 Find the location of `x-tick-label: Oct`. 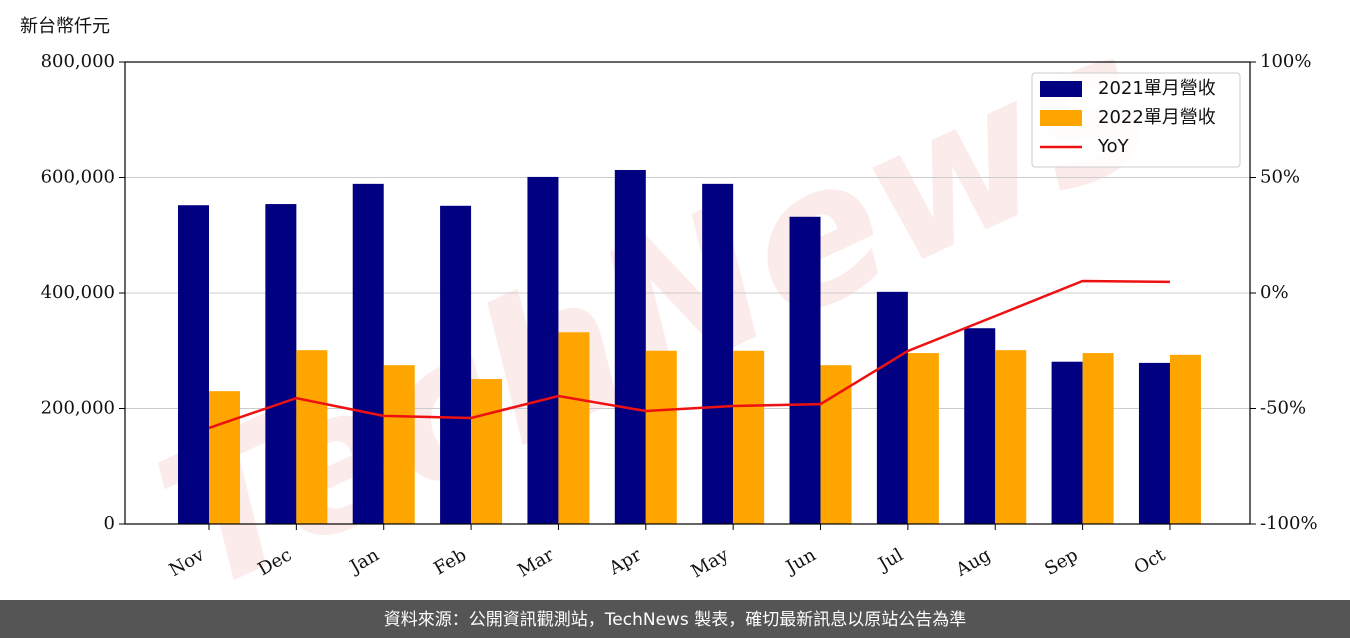

x-tick-label: Oct is located at coordinates (1150, 561).